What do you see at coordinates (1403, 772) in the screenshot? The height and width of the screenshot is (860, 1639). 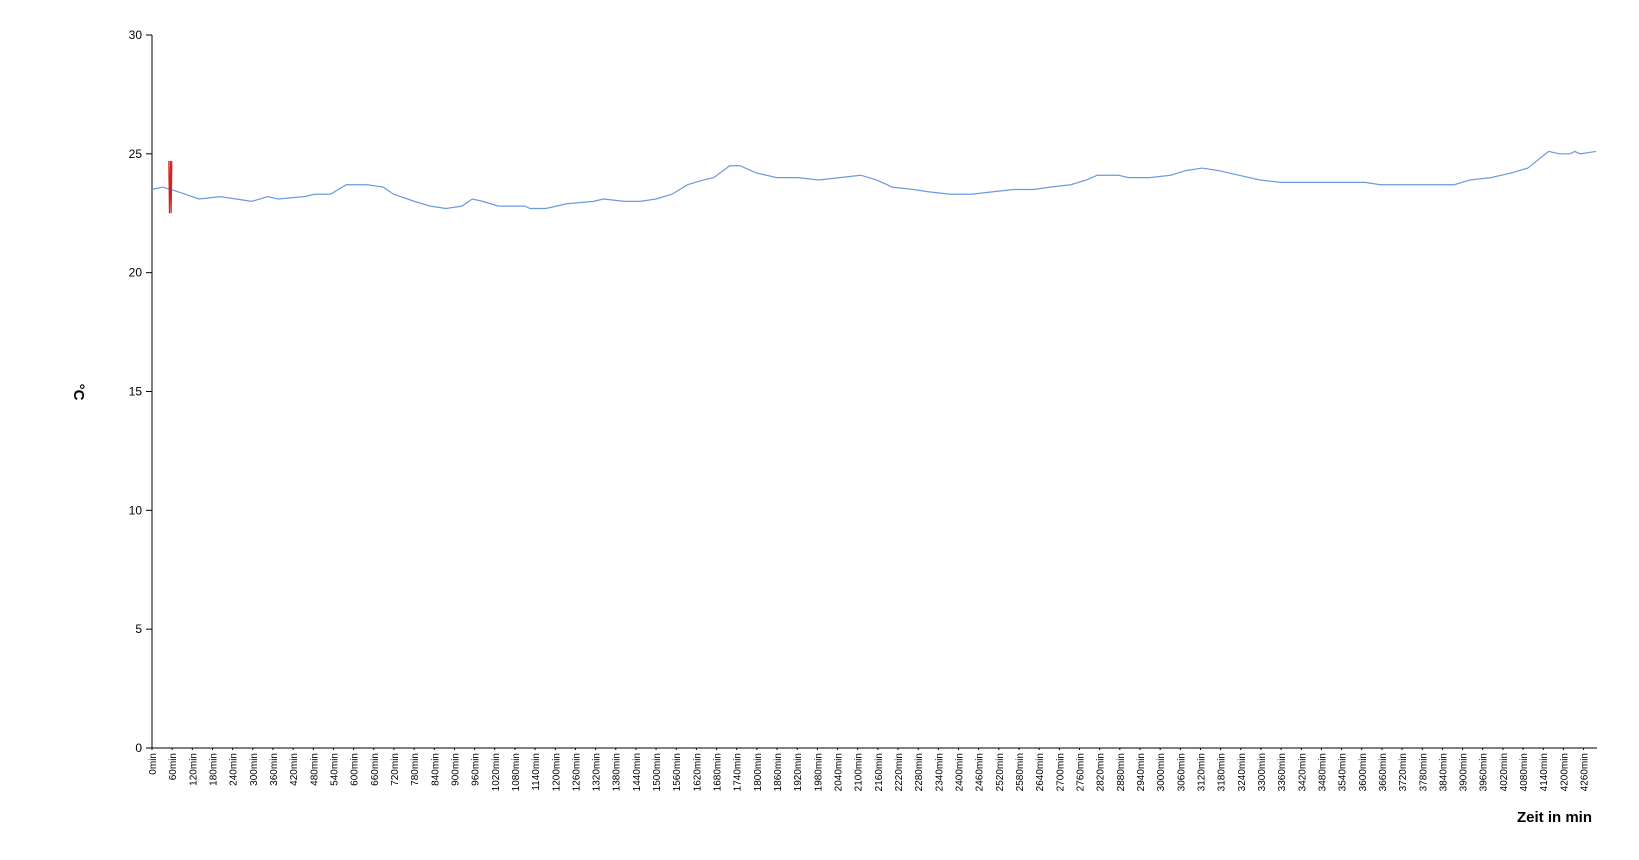 I see `x-tick-label: 3720min` at bounding box center [1403, 772].